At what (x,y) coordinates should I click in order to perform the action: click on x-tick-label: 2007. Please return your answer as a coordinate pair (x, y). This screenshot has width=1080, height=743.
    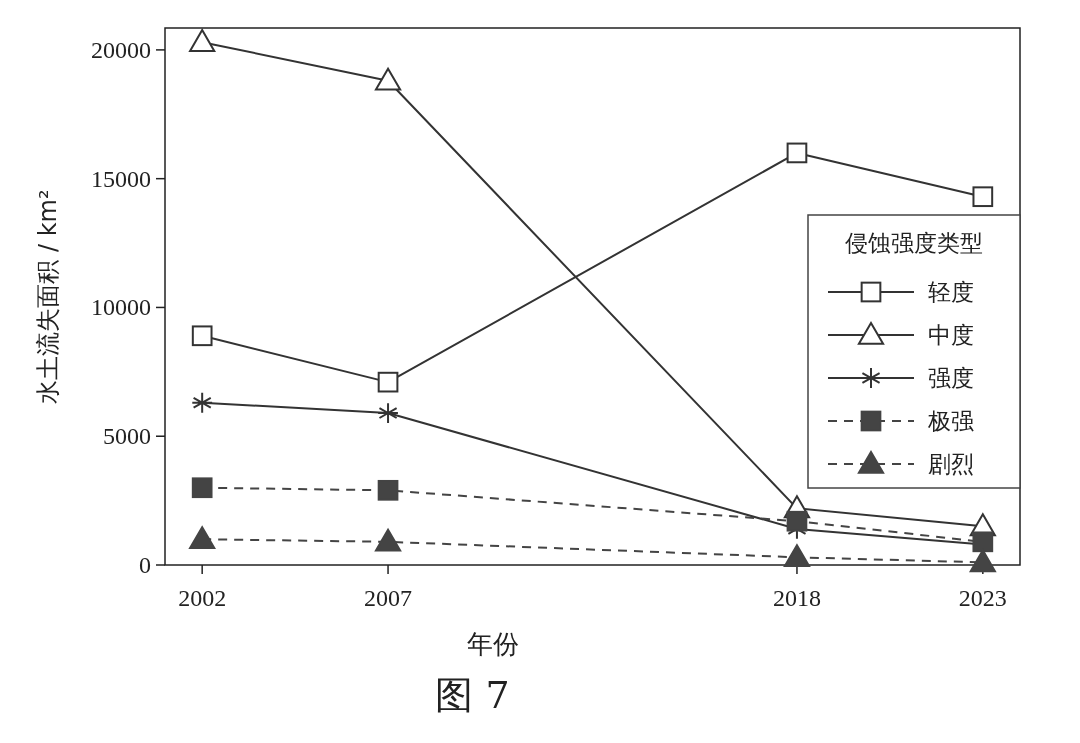
    Looking at the image, I should click on (388, 598).